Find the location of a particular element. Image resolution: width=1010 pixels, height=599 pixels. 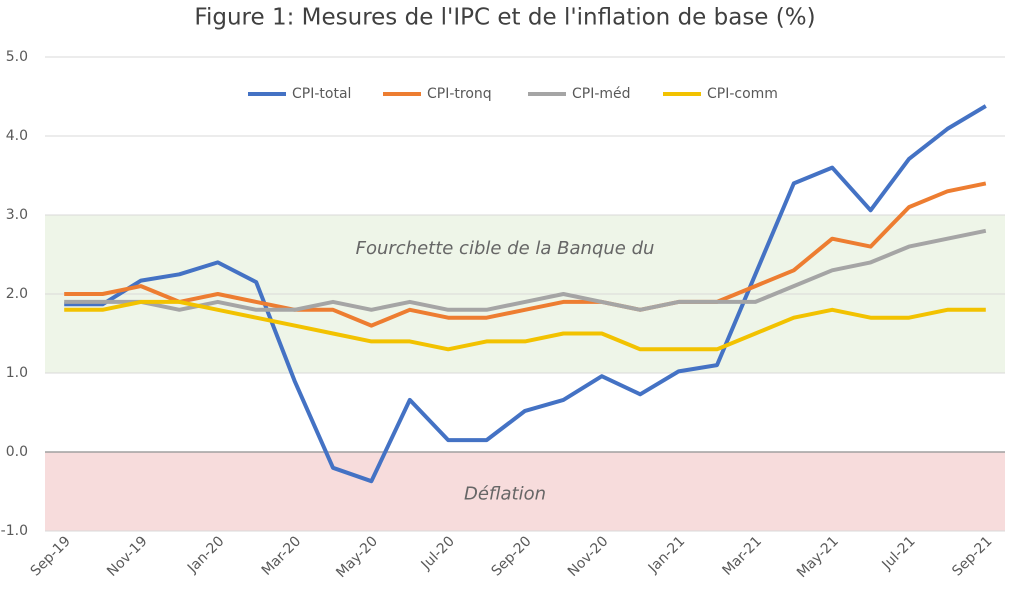

y-tick-label: 2.0 is located at coordinates (17, 294).